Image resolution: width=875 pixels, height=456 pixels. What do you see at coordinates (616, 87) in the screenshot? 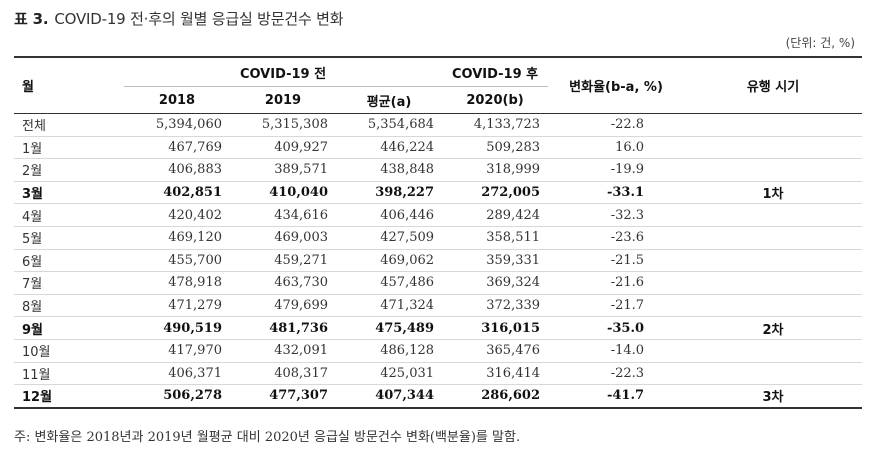
I see `header-change: 변화율(b-a, %)` at bounding box center [616, 87].